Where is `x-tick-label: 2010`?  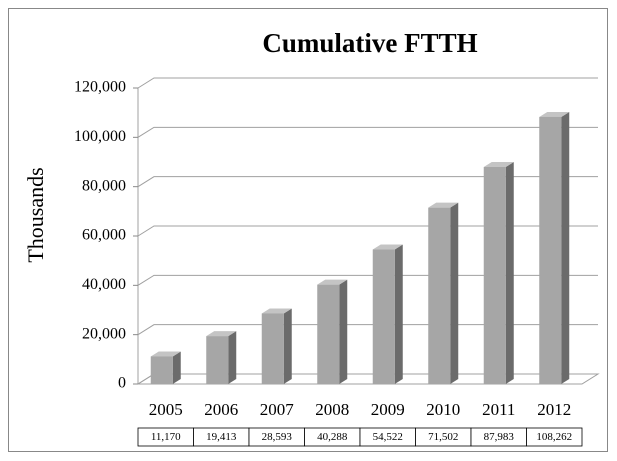 x-tick-label: 2010 is located at coordinates (443, 409).